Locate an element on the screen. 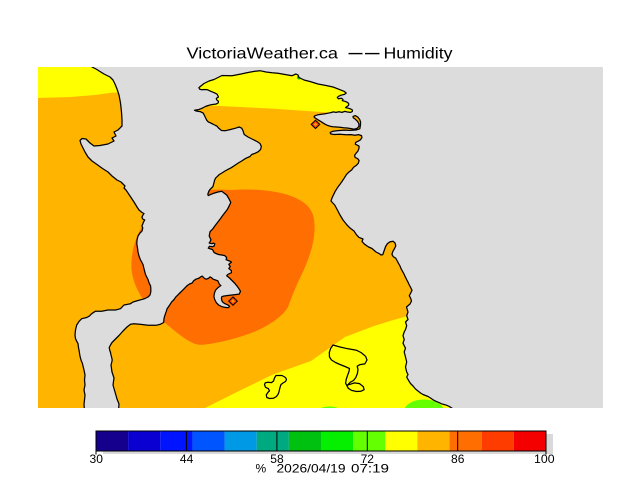  svg-text: 86 is located at coordinates (458, 459).